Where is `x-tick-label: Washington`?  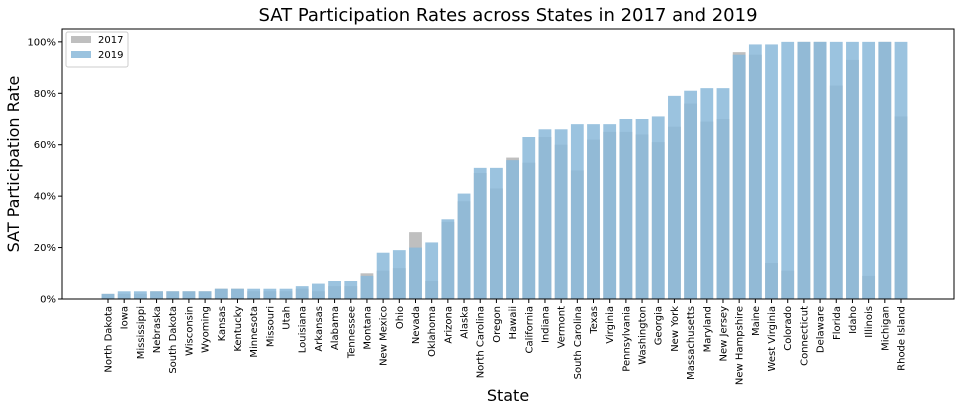
x-tick-label: Washington is located at coordinates (643, 335).